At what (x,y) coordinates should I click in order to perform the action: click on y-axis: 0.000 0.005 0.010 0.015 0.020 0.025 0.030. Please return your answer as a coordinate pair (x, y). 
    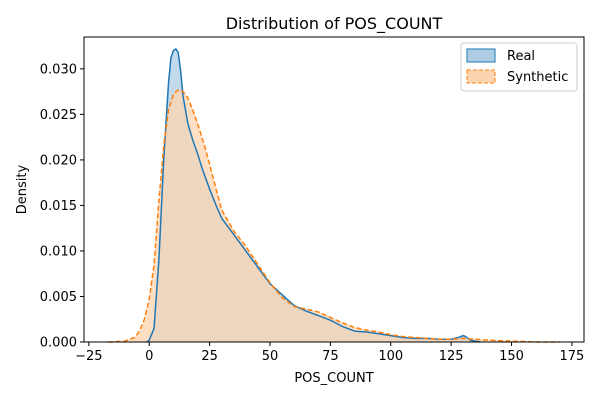
    Looking at the image, I should click on (62, 206).